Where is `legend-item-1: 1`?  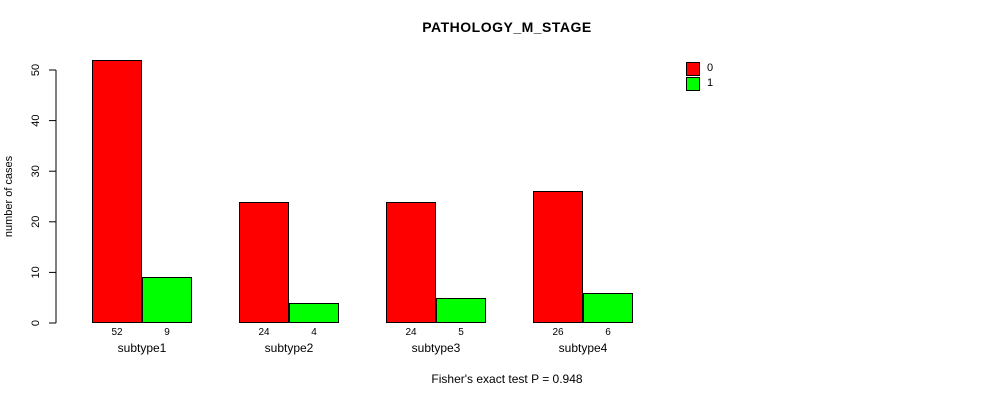 legend-item-1: 1 is located at coordinates (699, 83).